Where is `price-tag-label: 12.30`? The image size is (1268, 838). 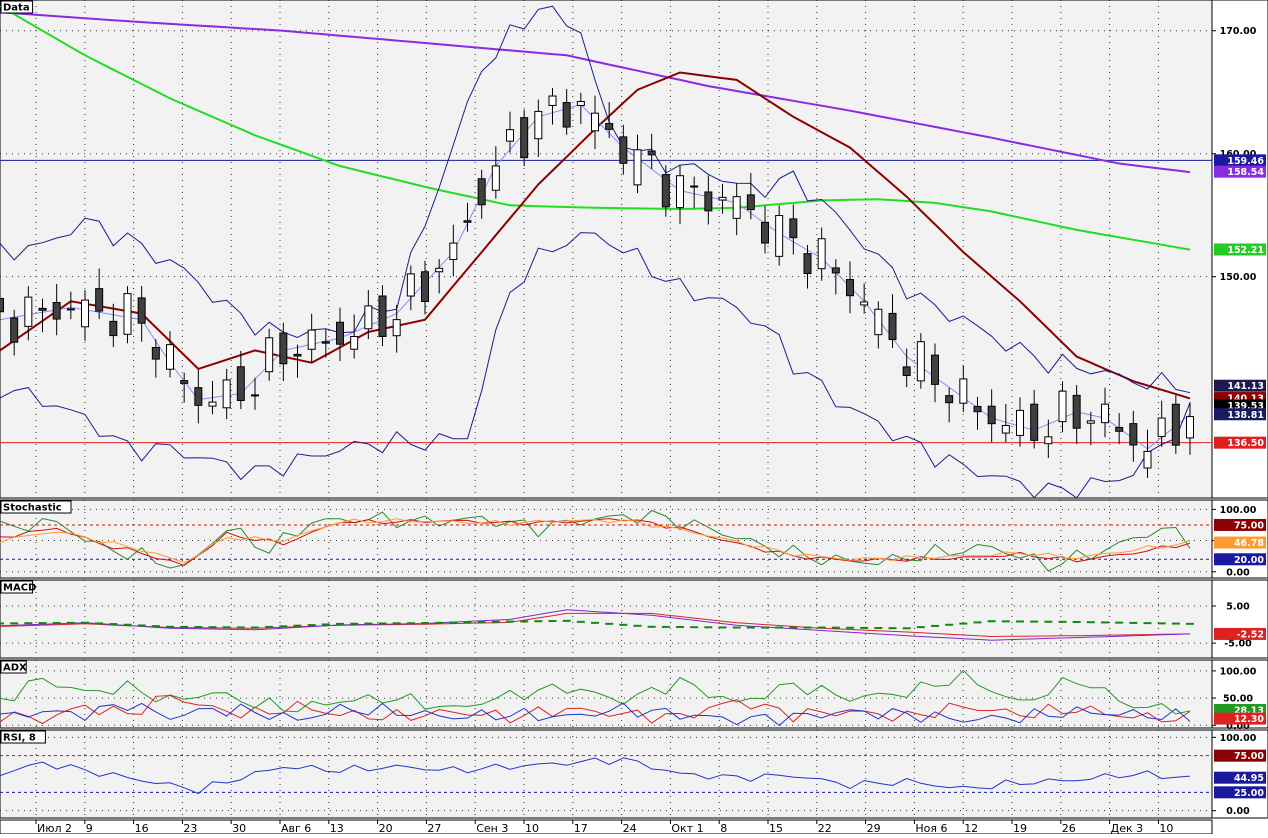
price-tag-label: 12.30 is located at coordinates (1249, 719).